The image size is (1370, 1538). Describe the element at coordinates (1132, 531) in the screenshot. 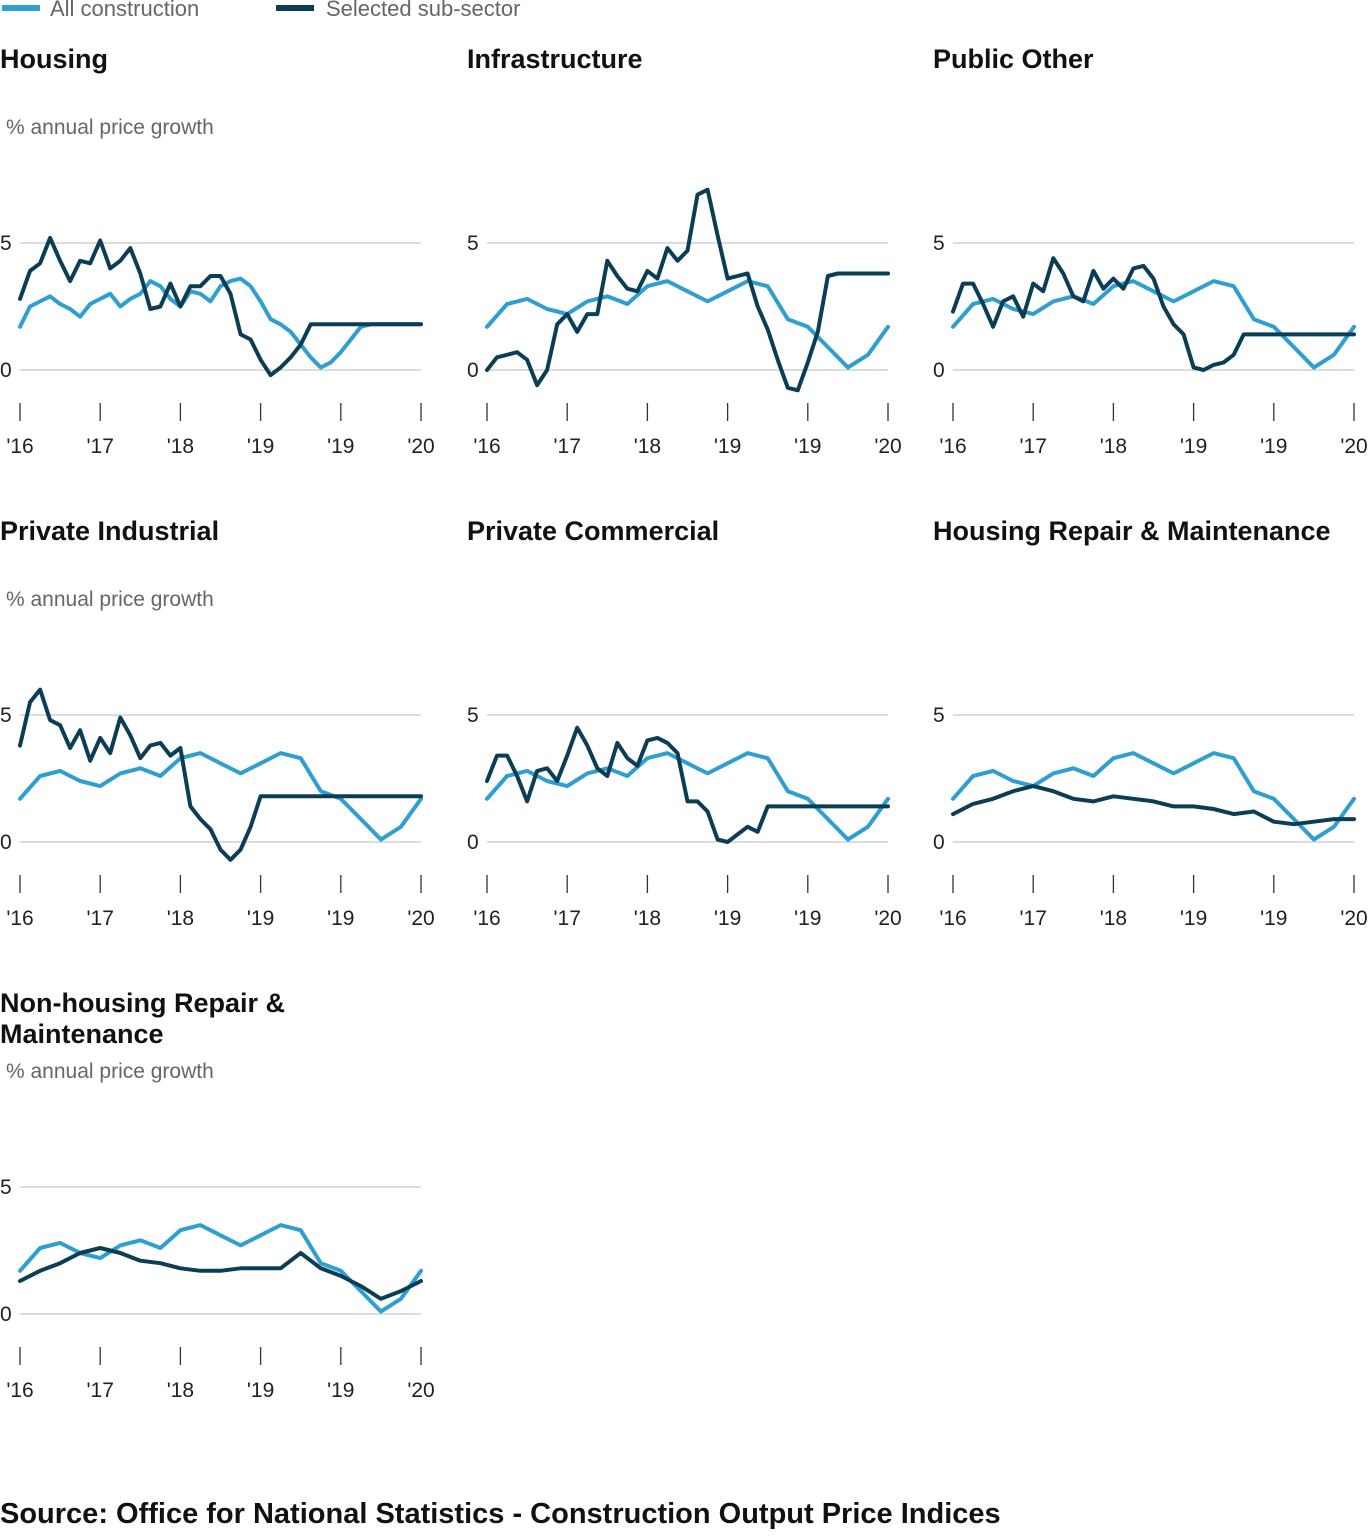

I see `panel-title: Housing Repair & Maintenance` at that location.